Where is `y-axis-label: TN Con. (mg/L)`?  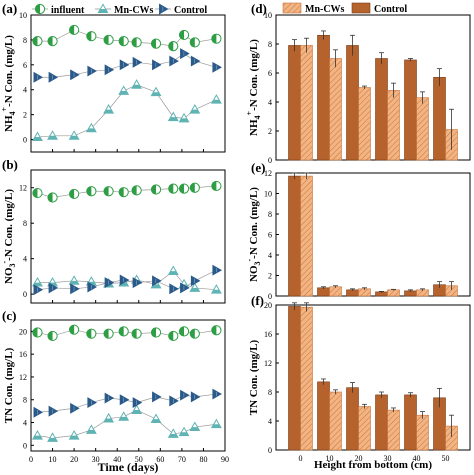 y-axis-label: TN Con. (mg/L) is located at coordinates (254, 377).